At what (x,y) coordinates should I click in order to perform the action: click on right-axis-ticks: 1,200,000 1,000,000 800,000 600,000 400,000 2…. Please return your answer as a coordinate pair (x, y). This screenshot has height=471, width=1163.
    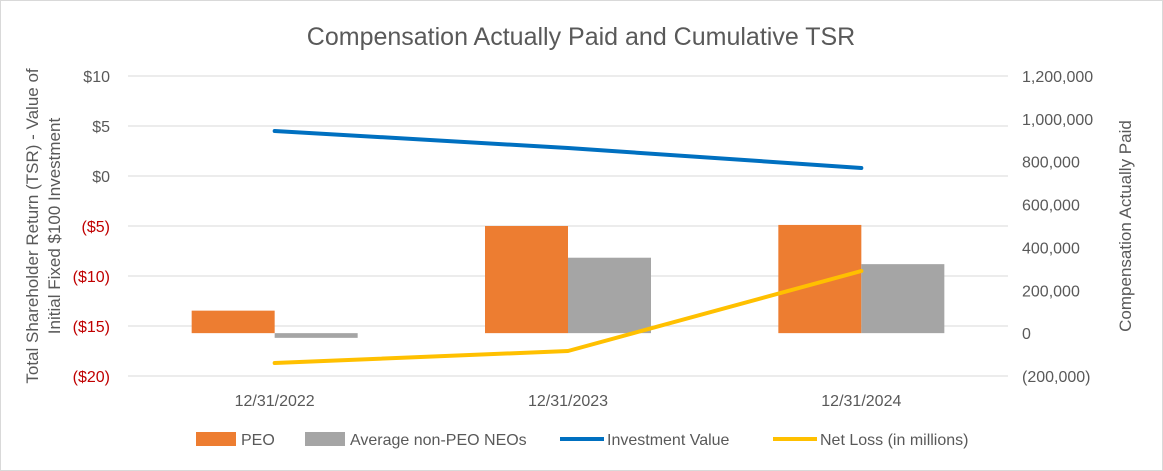
    Looking at the image, I should click on (1057, 227).